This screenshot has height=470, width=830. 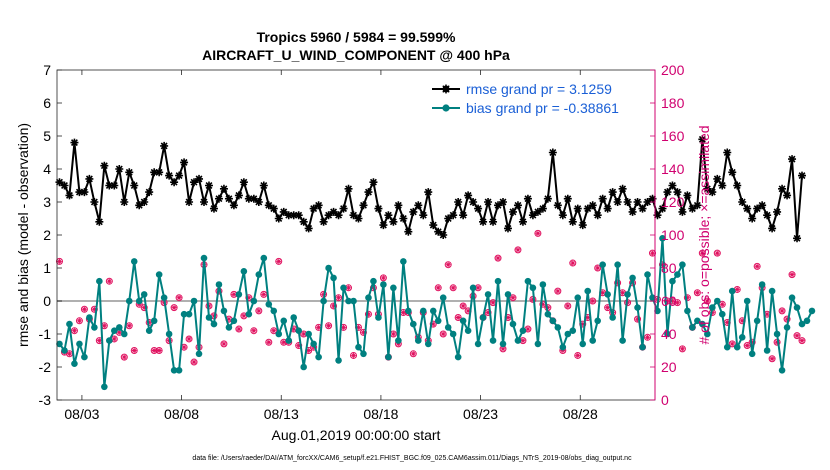 What do you see at coordinates (356, 37) in the screenshot?
I see `chart-title-line1: Tropics 5960 / 5984 = 99.599%` at bounding box center [356, 37].